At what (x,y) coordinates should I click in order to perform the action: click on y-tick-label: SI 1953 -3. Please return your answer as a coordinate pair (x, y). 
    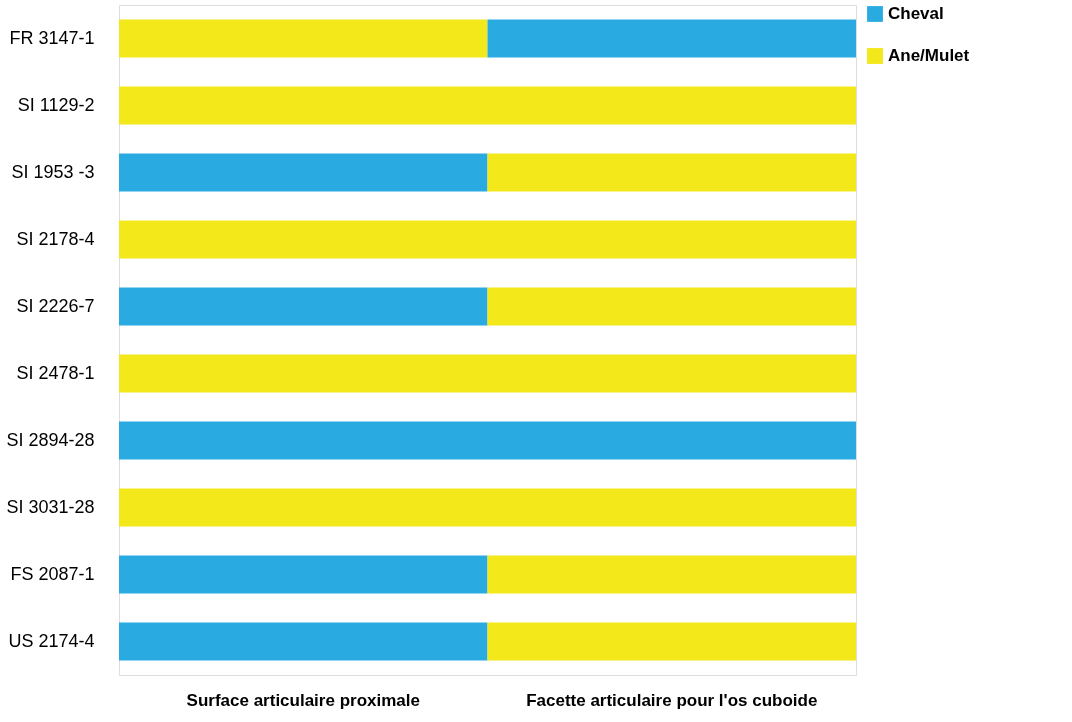
    Looking at the image, I should click on (53, 171).